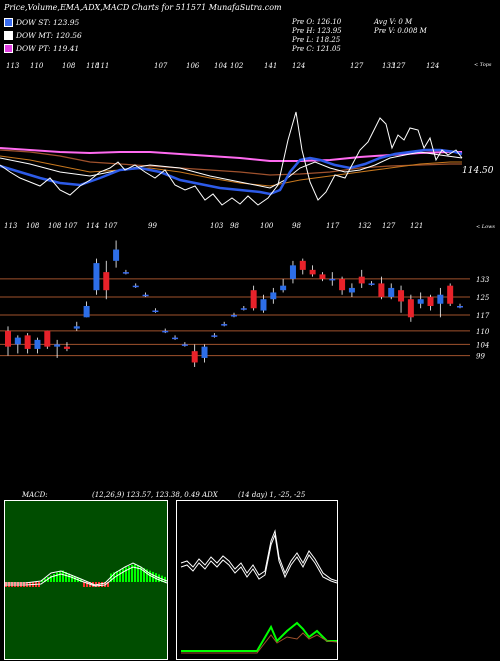 This screenshot has height=661, width=500. I want to click on dow-pt-label: DOW PT: 119.41, so click(48, 48).